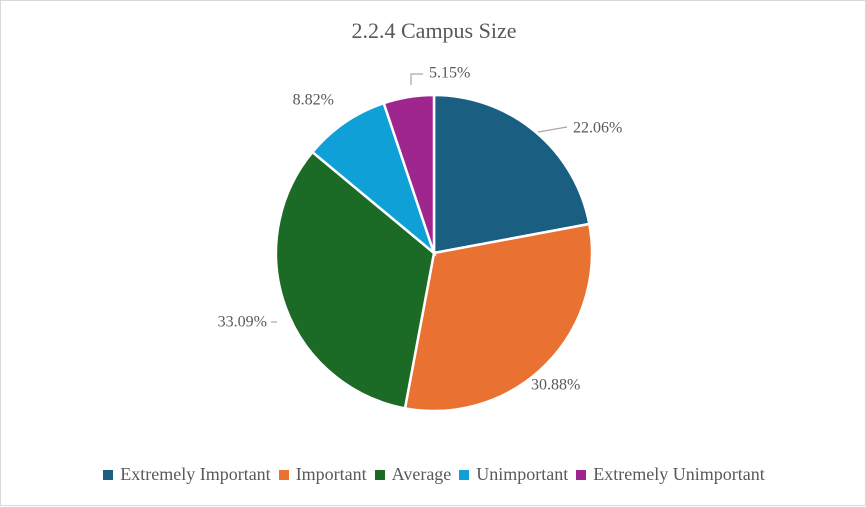  Describe the element at coordinates (449, 73) in the screenshot. I see `data-label-extremely-unimportant: 5.15%` at that location.